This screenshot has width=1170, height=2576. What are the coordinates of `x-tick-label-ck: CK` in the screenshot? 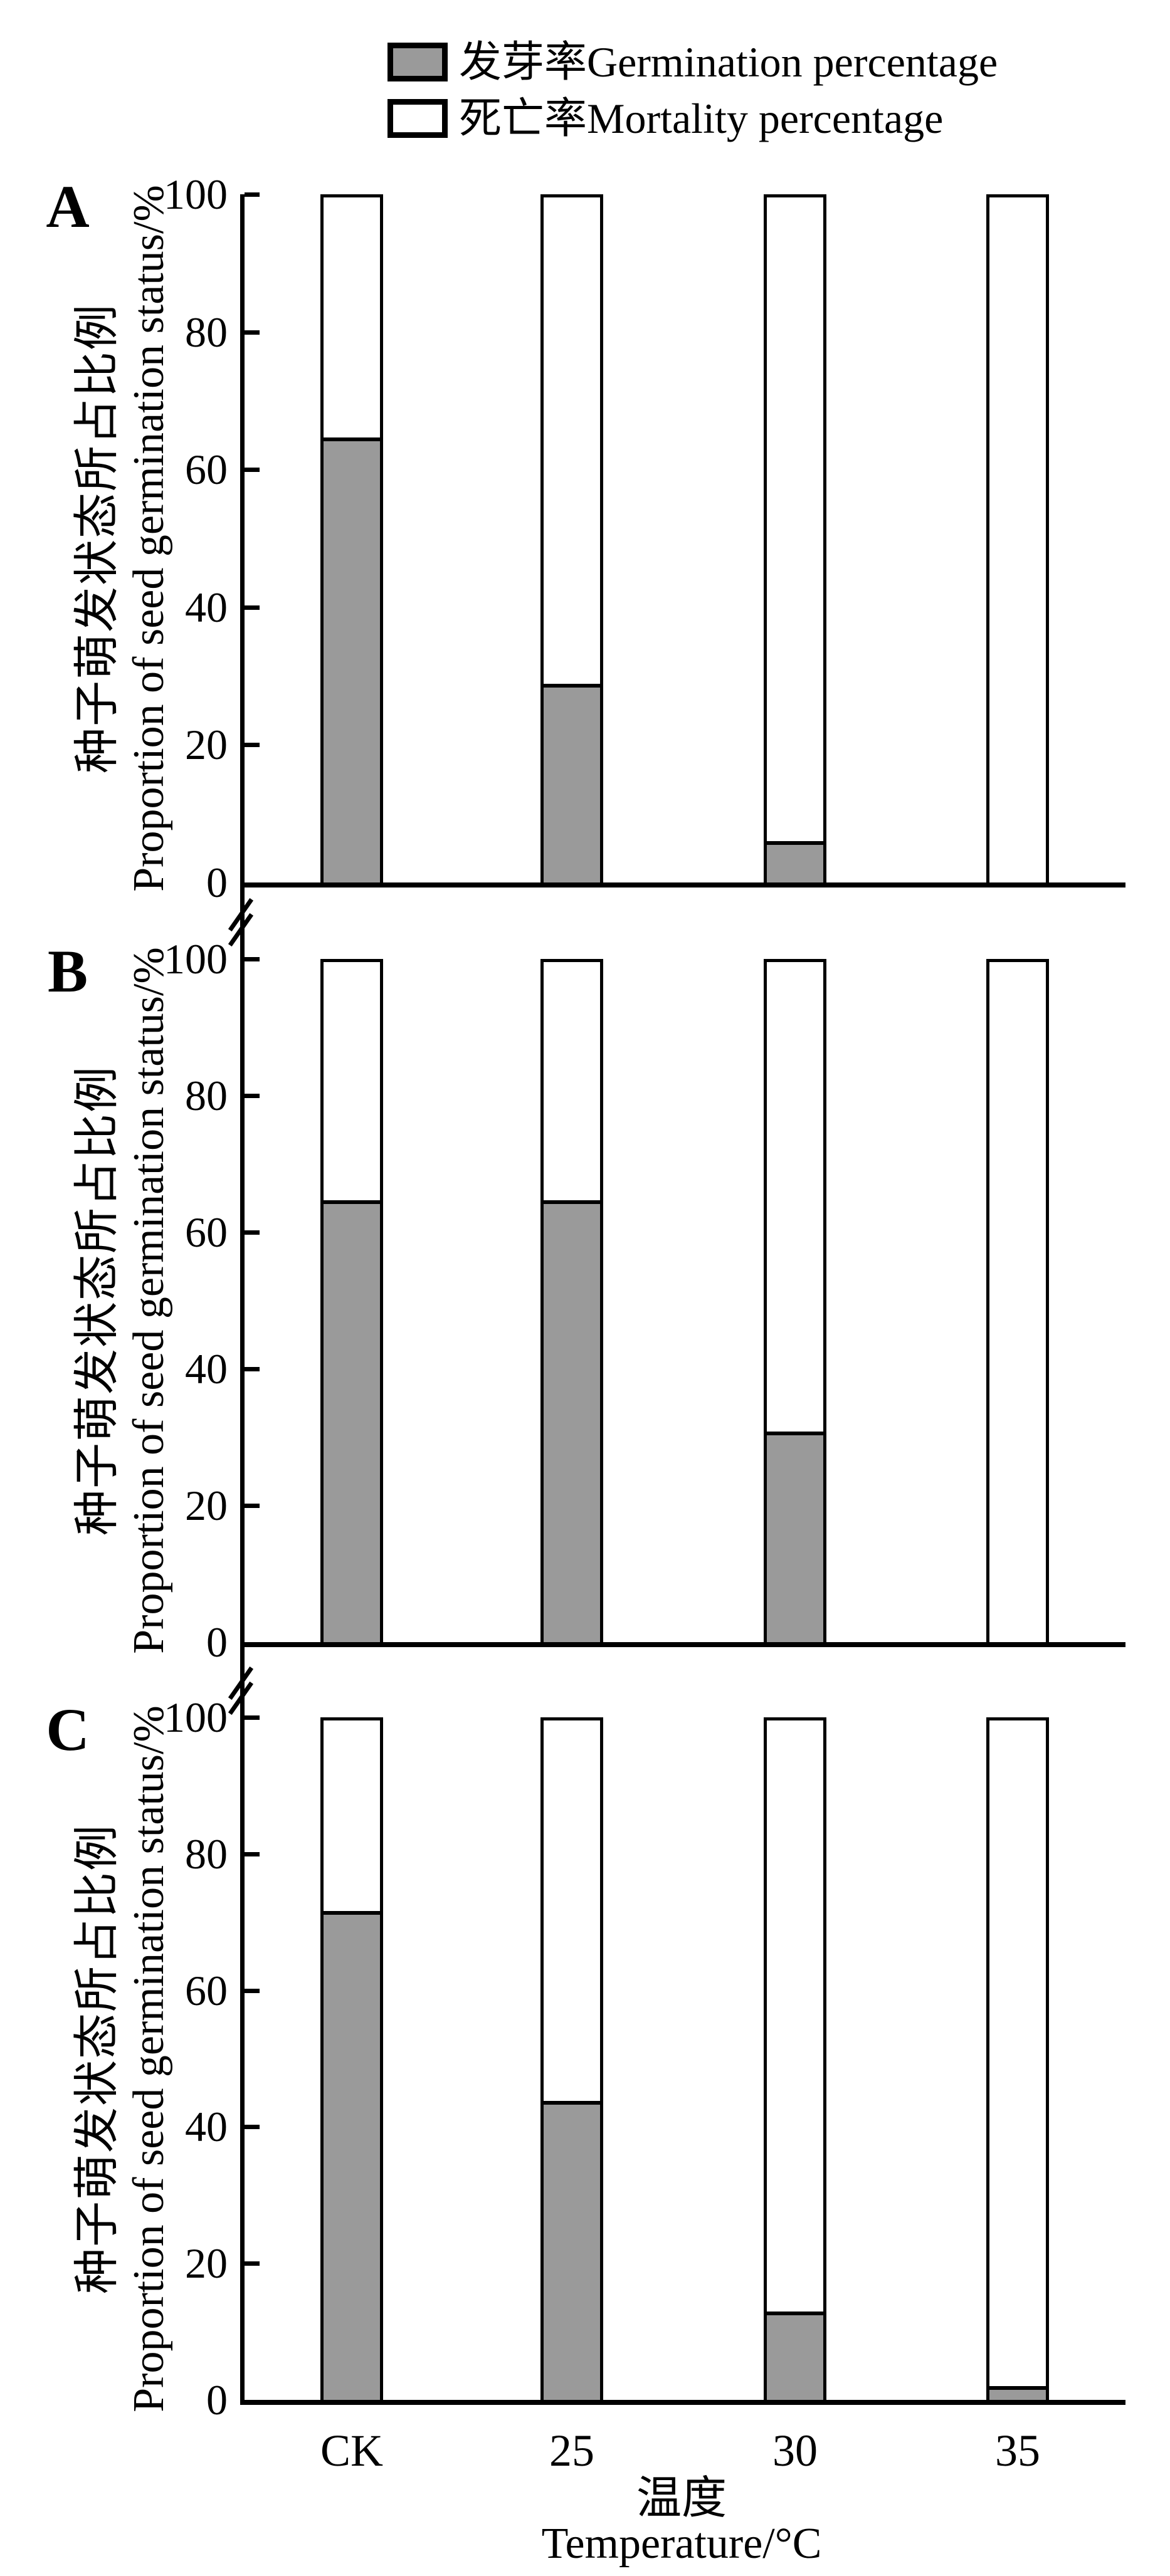 It's located at (352, 2451).